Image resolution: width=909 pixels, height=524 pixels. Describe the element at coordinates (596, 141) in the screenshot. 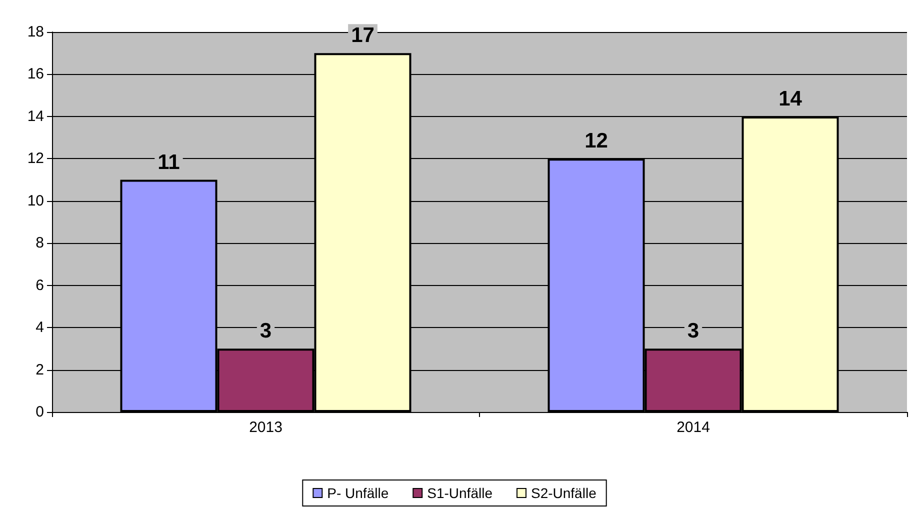

I see `data-label: 12` at that location.